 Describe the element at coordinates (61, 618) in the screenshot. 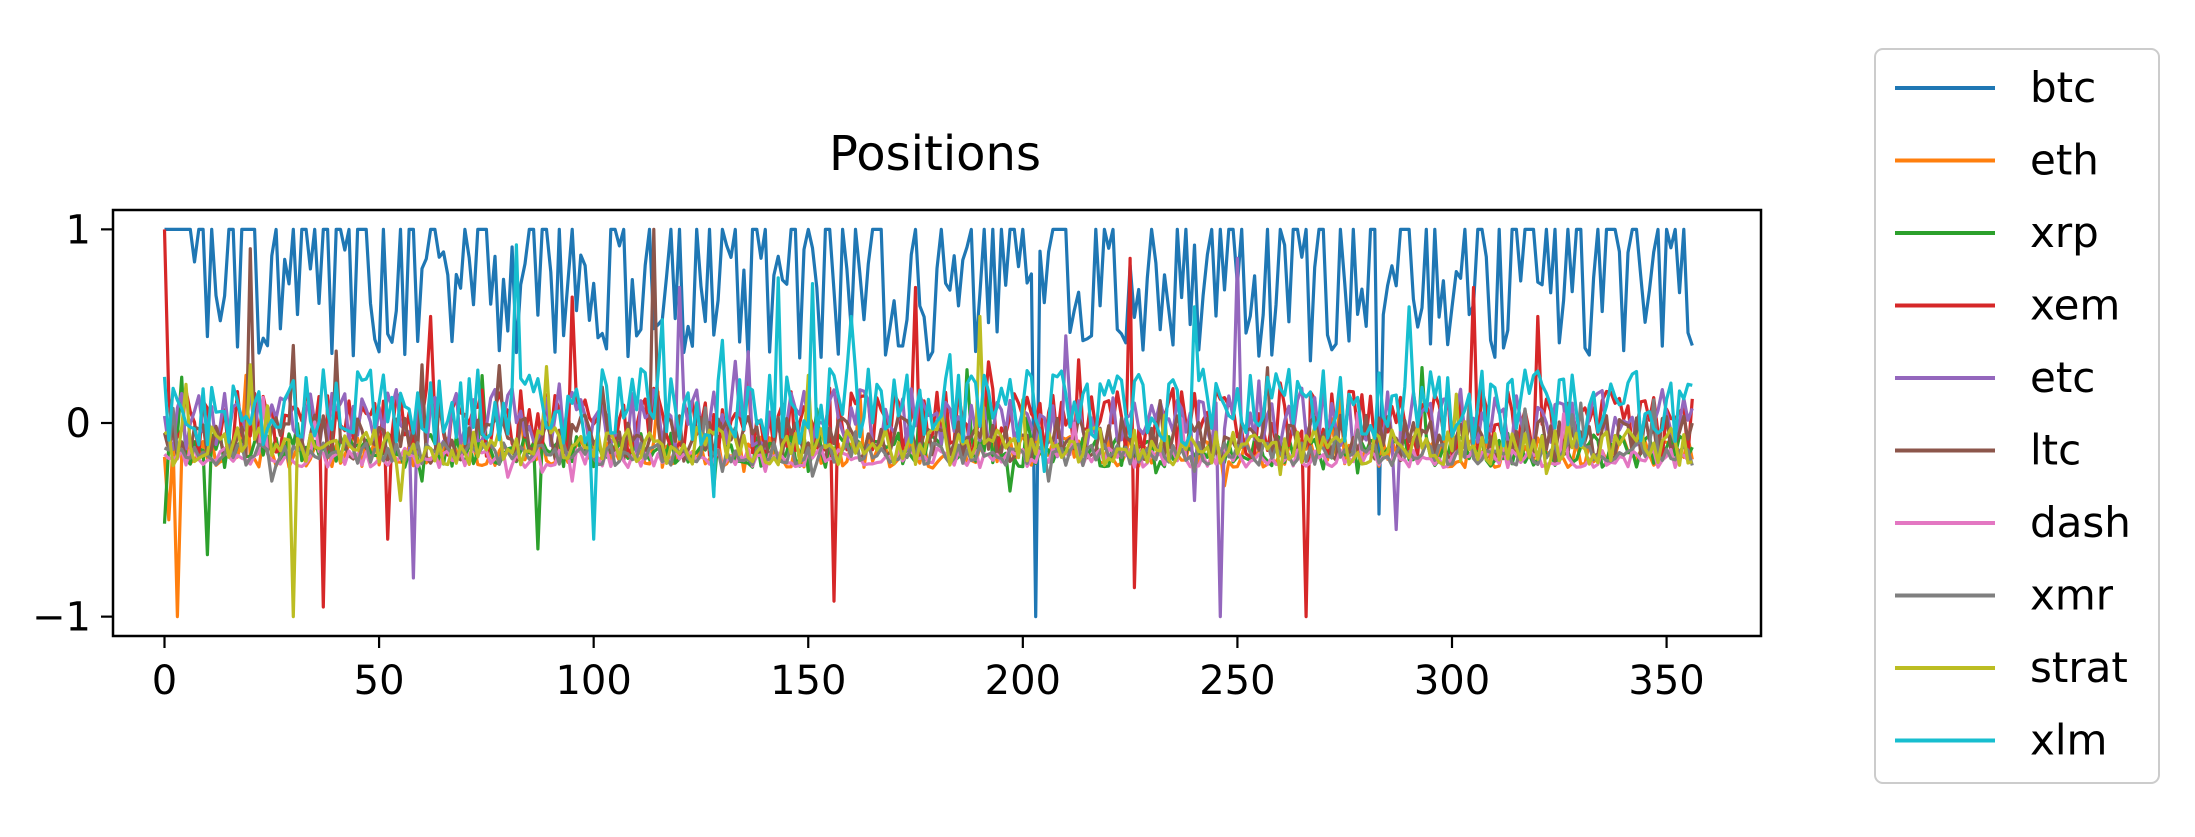

I see `y-tick-label: −1` at that location.